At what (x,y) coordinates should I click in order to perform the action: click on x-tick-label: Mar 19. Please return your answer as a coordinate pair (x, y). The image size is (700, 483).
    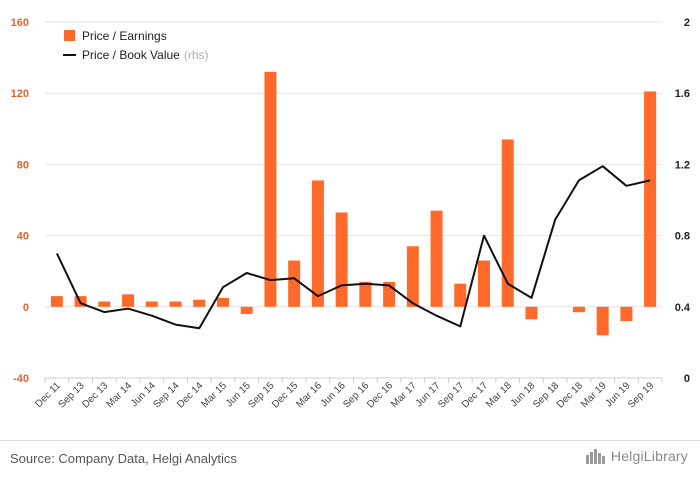
    Looking at the image, I should click on (594, 395).